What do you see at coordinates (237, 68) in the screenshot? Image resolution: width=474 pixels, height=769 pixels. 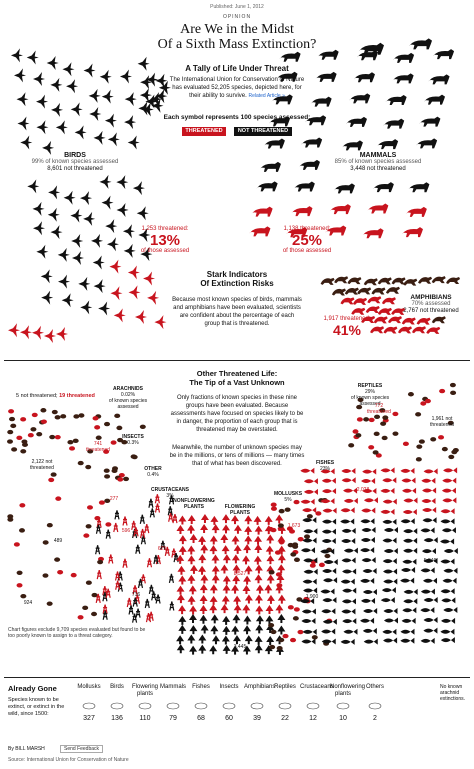 I see `tally-heading: A Tally of Life Under Threat` at bounding box center [237, 68].